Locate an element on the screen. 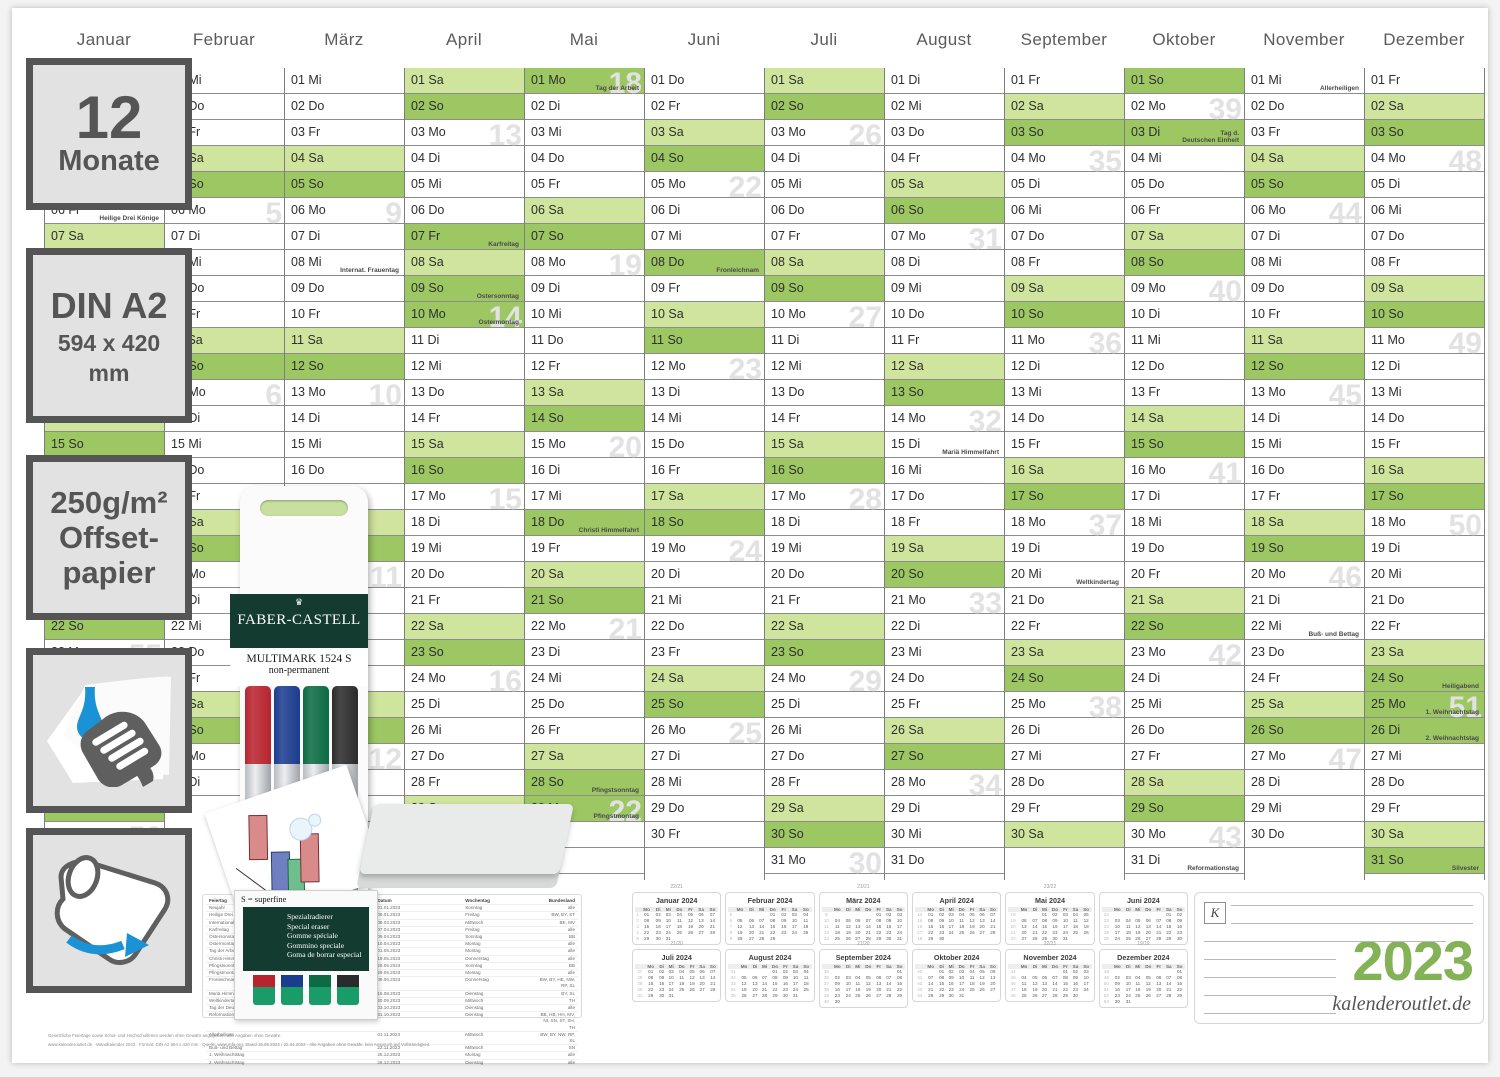 This screenshot has height=1077, width=1500. day-cell: 27 Mo is located at coordinates (1304, 757).